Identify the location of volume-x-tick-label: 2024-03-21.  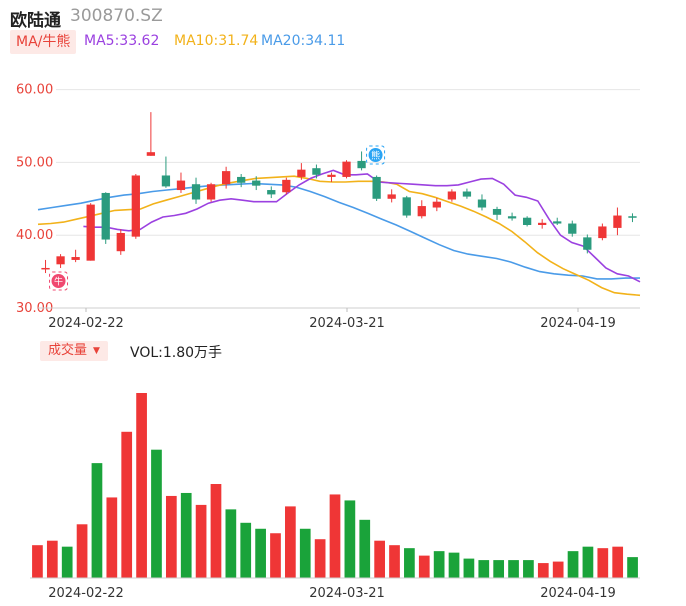
(347, 593).